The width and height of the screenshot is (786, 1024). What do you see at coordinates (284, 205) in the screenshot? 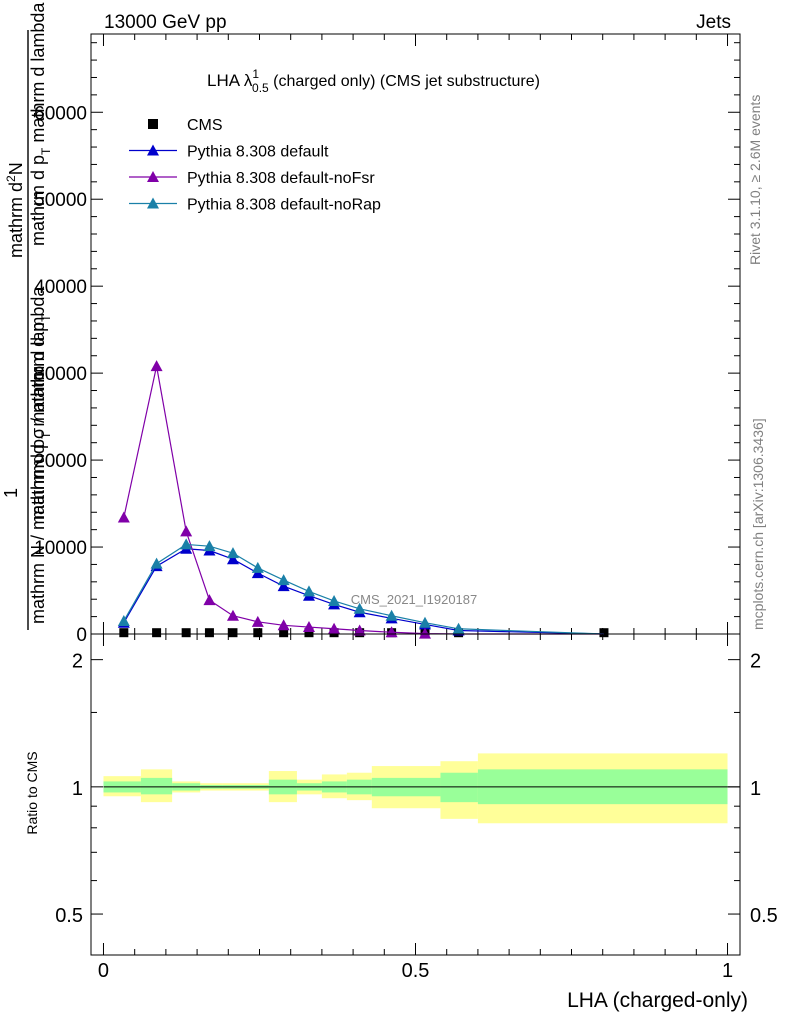
I see `legend-entry: Pythia 8.308 default-noRap` at bounding box center [284, 205].